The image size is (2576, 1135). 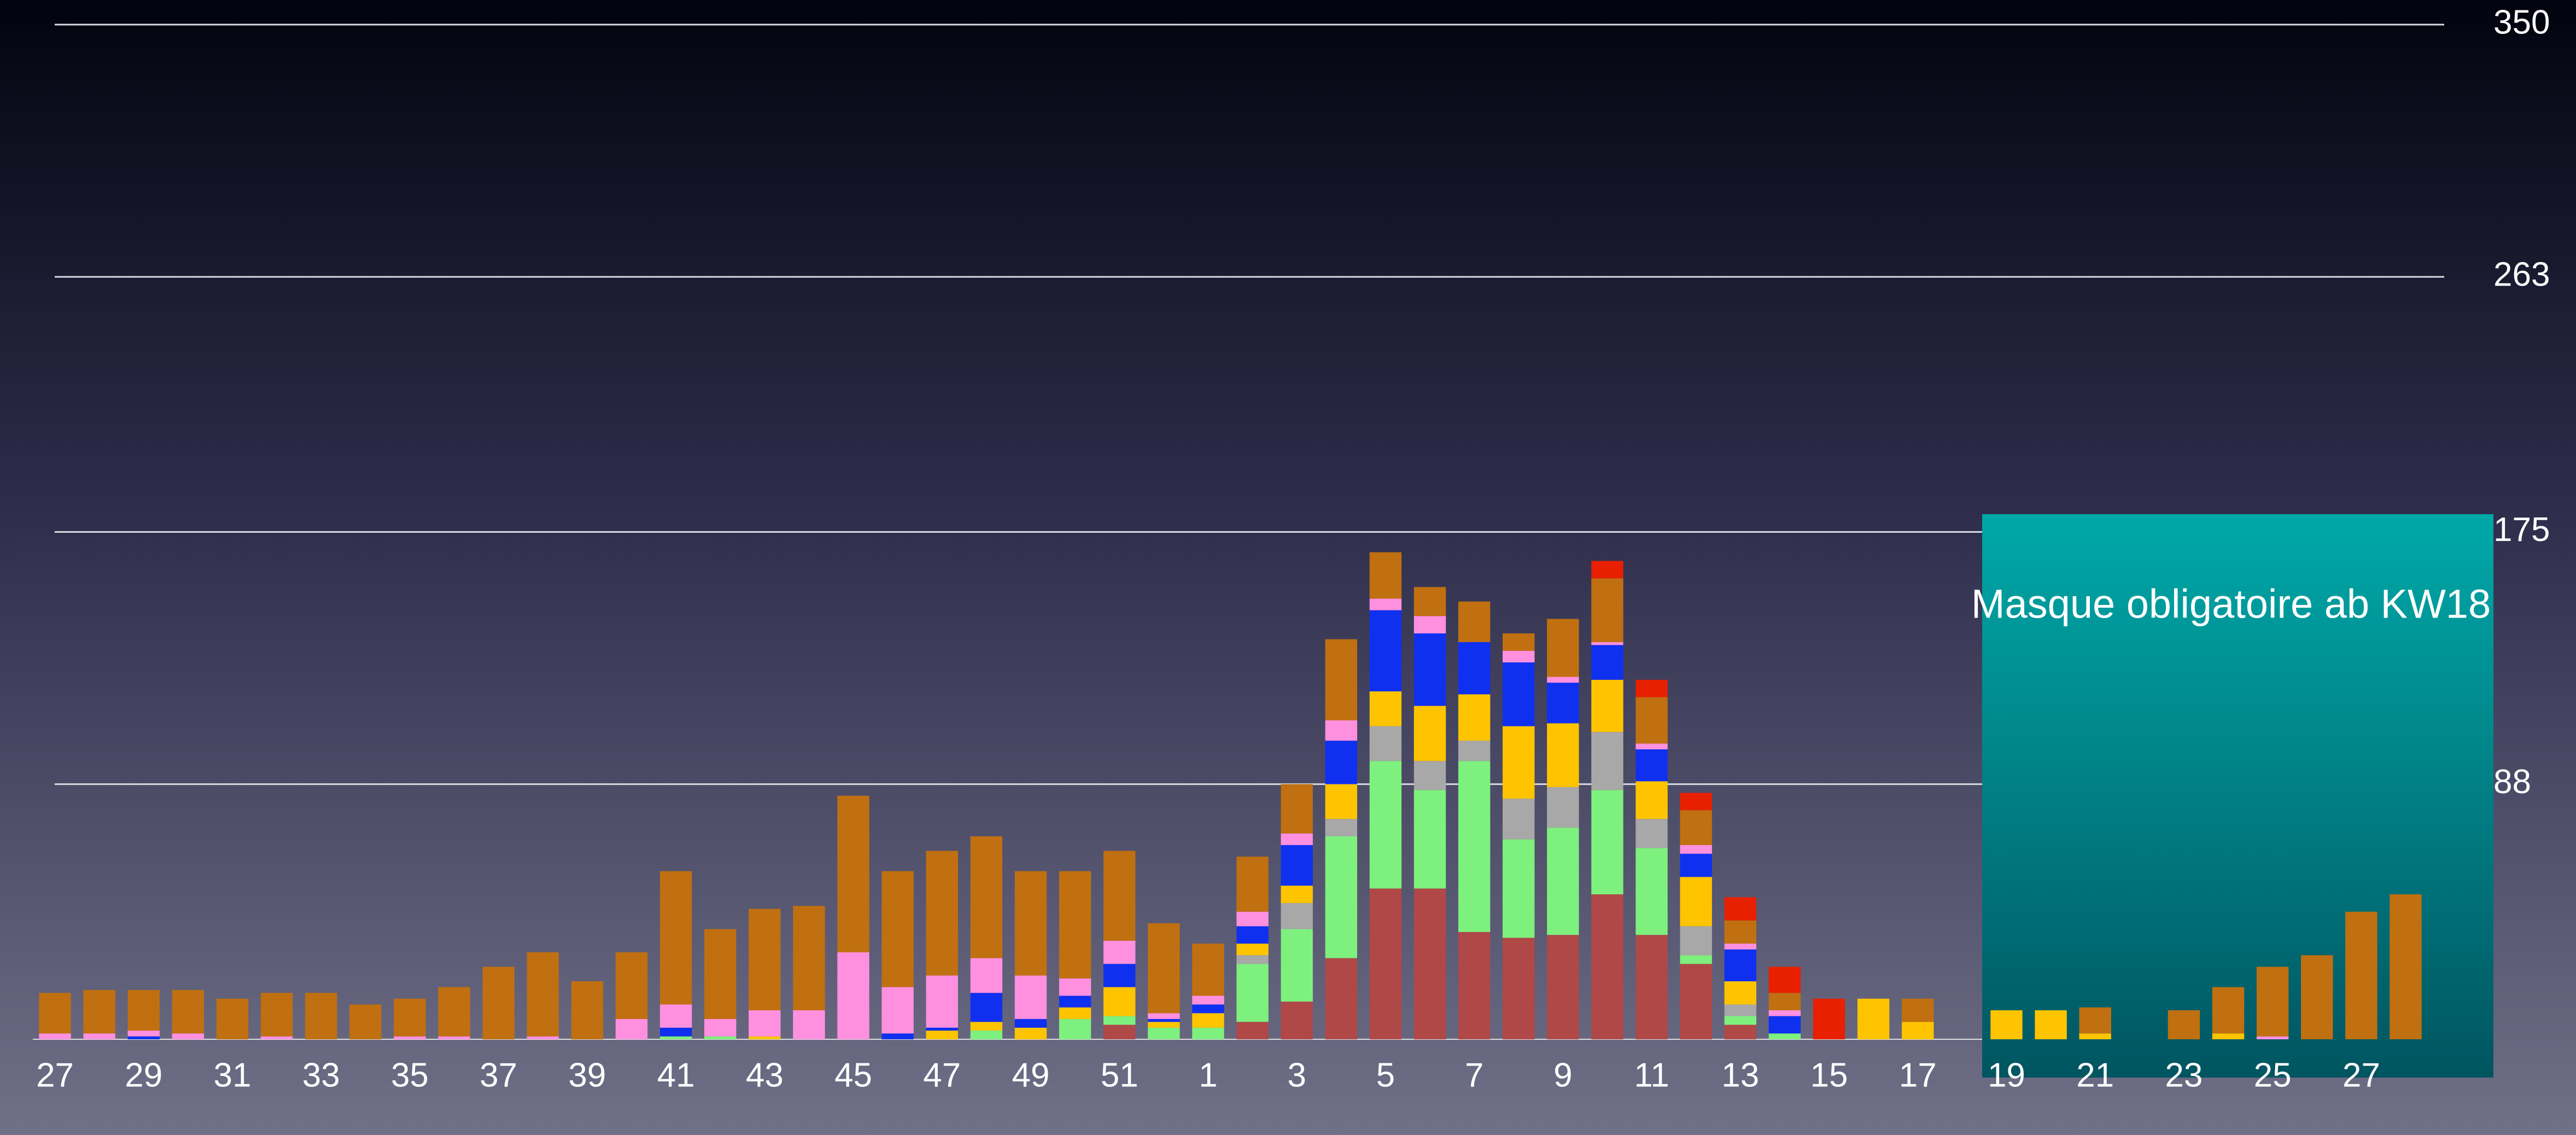 I want to click on x-tick-label: 5, so click(x=1385, y=1075).